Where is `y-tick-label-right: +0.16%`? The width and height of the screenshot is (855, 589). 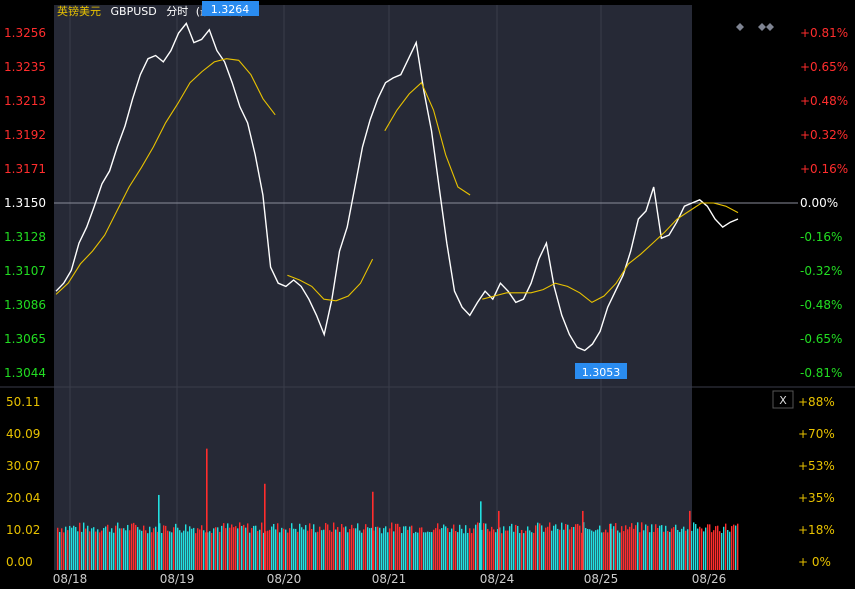 y-tick-label-right: +0.16% is located at coordinates (824, 169).